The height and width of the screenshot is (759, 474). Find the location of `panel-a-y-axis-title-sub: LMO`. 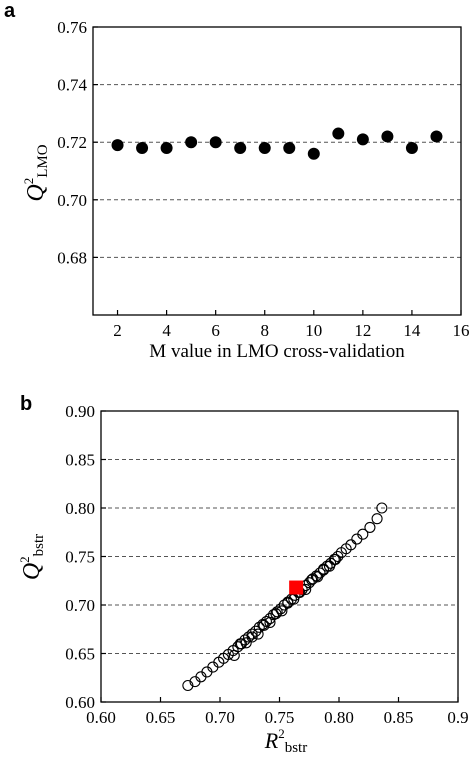

panel-a-y-axis-title-sub: LMO is located at coordinates (43, 161).